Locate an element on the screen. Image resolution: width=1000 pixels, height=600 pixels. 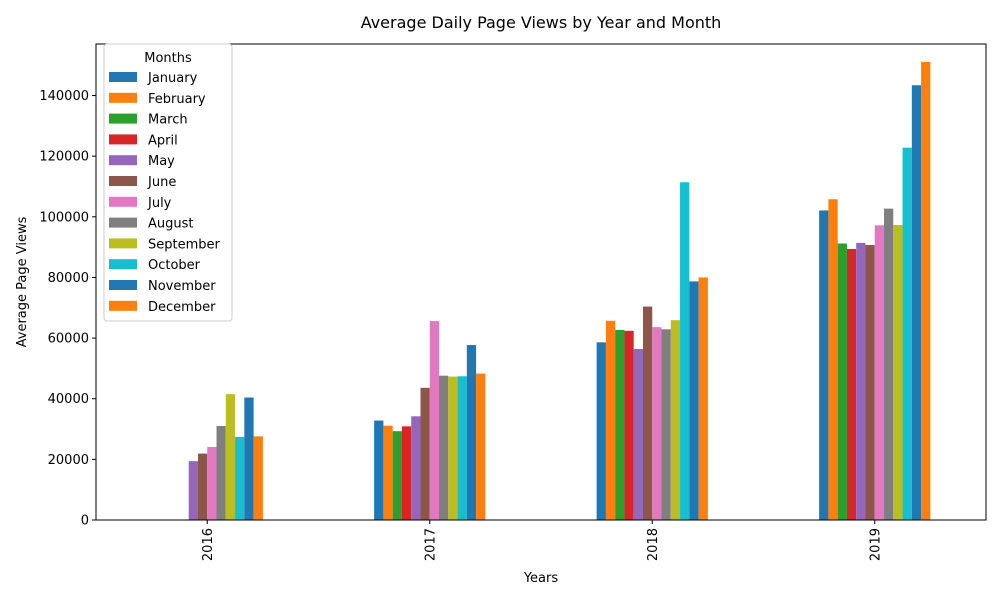
y-tick-label: 40000 is located at coordinates (68, 399).